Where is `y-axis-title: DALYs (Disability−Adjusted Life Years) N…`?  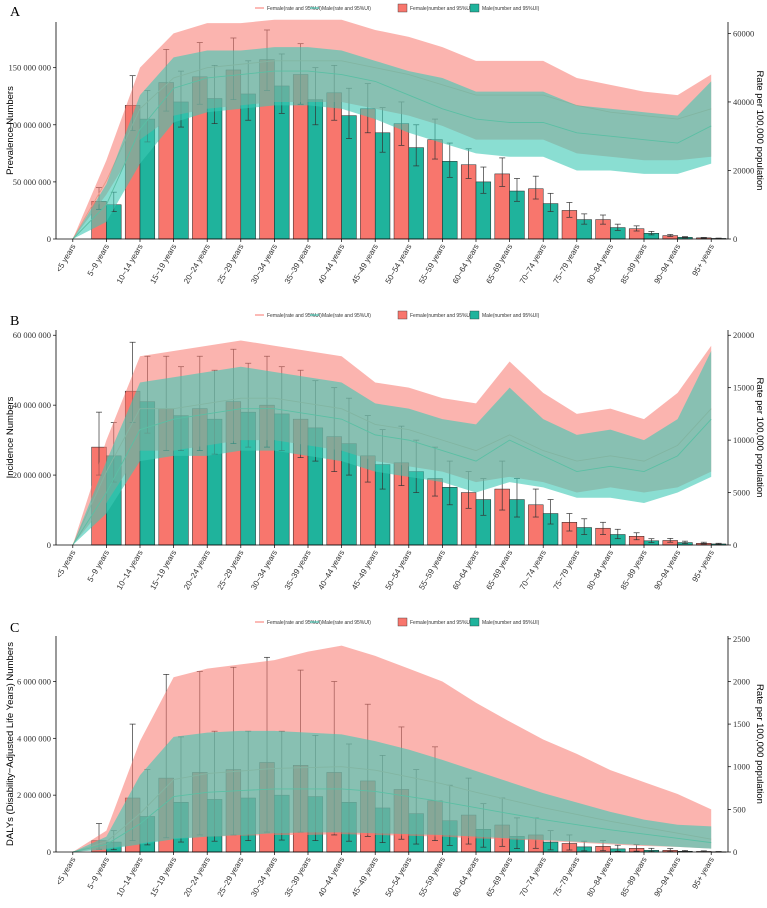
y-axis-title: DALYs (Disability−Adjusted Life Years) N… is located at coordinates (10, 744).